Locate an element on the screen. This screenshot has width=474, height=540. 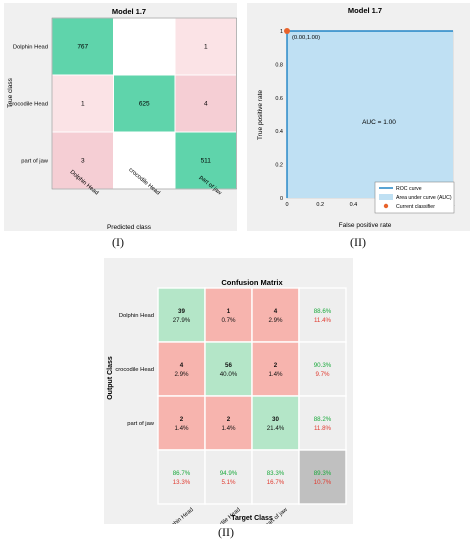
cm-row-label: part of jaw is located at coordinates (141, 424).